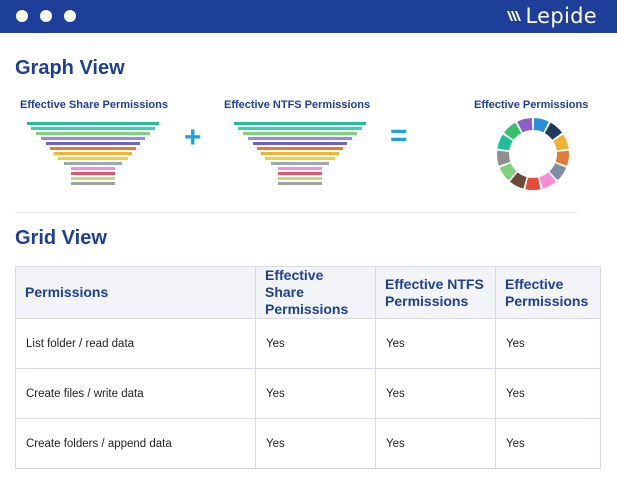  Describe the element at coordinates (531, 105) in the screenshot. I see `effective-permissions-caption: Effective Permissions` at that location.